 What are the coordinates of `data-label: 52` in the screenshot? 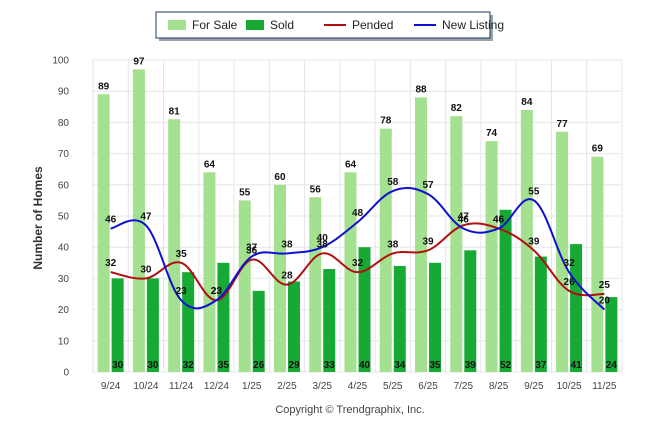 It's located at (506, 365).